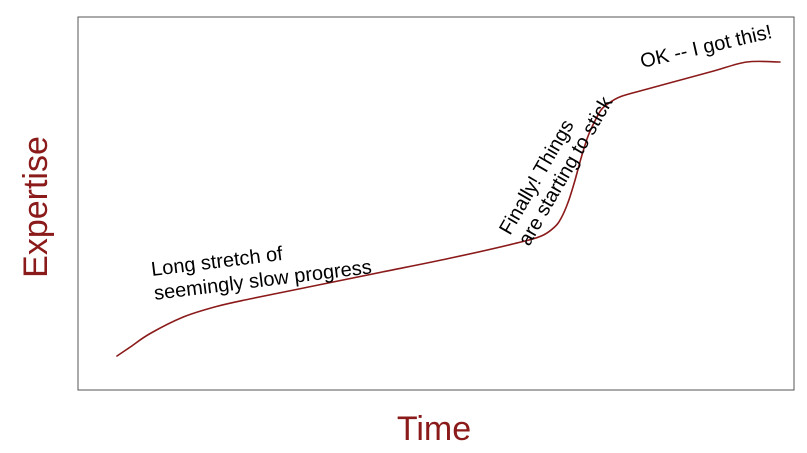 The width and height of the screenshot is (807, 453). Describe the element at coordinates (434, 429) in the screenshot. I see `x-axis-title: Time` at that location.